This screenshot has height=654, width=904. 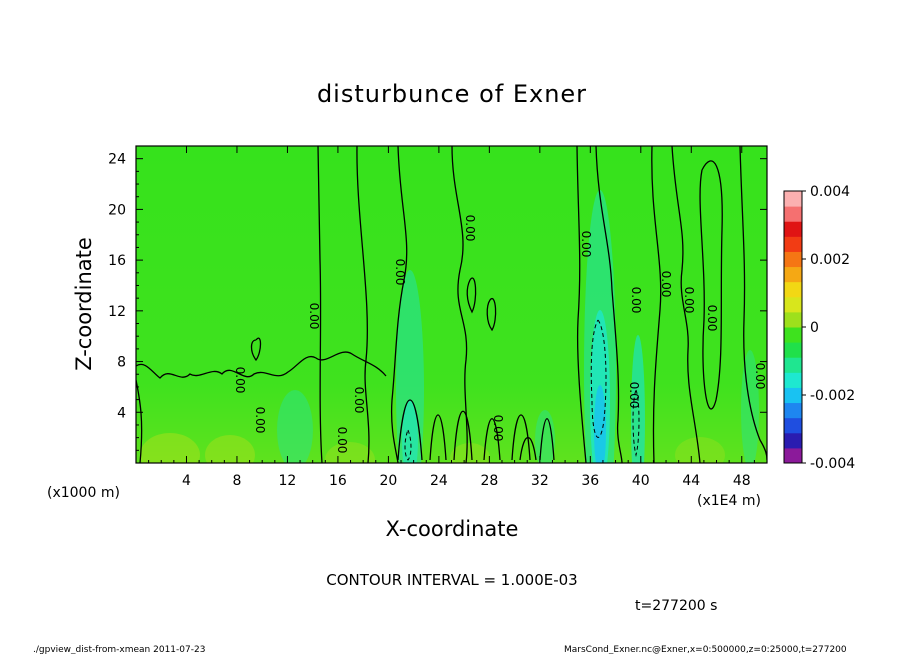 What do you see at coordinates (691, 481) in the screenshot?
I see `x-tick-label: 44` at bounding box center [691, 481].